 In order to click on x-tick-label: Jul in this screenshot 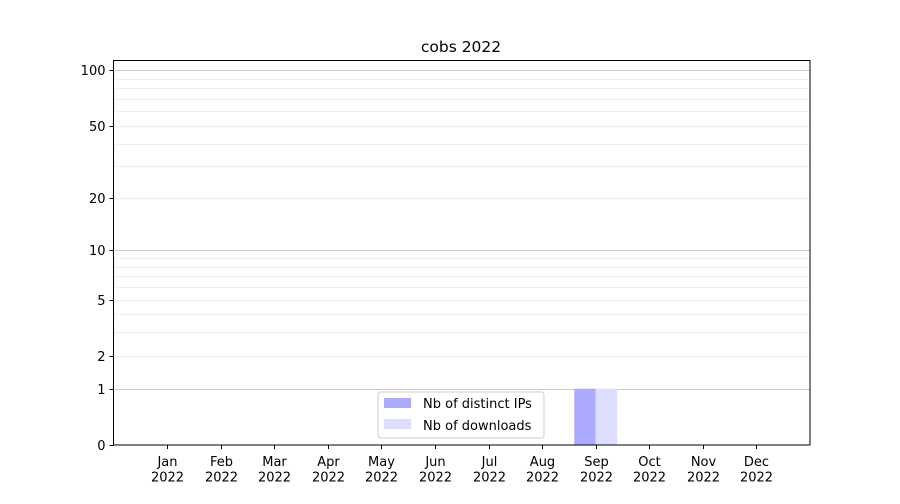, I will do `click(489, 462)`.